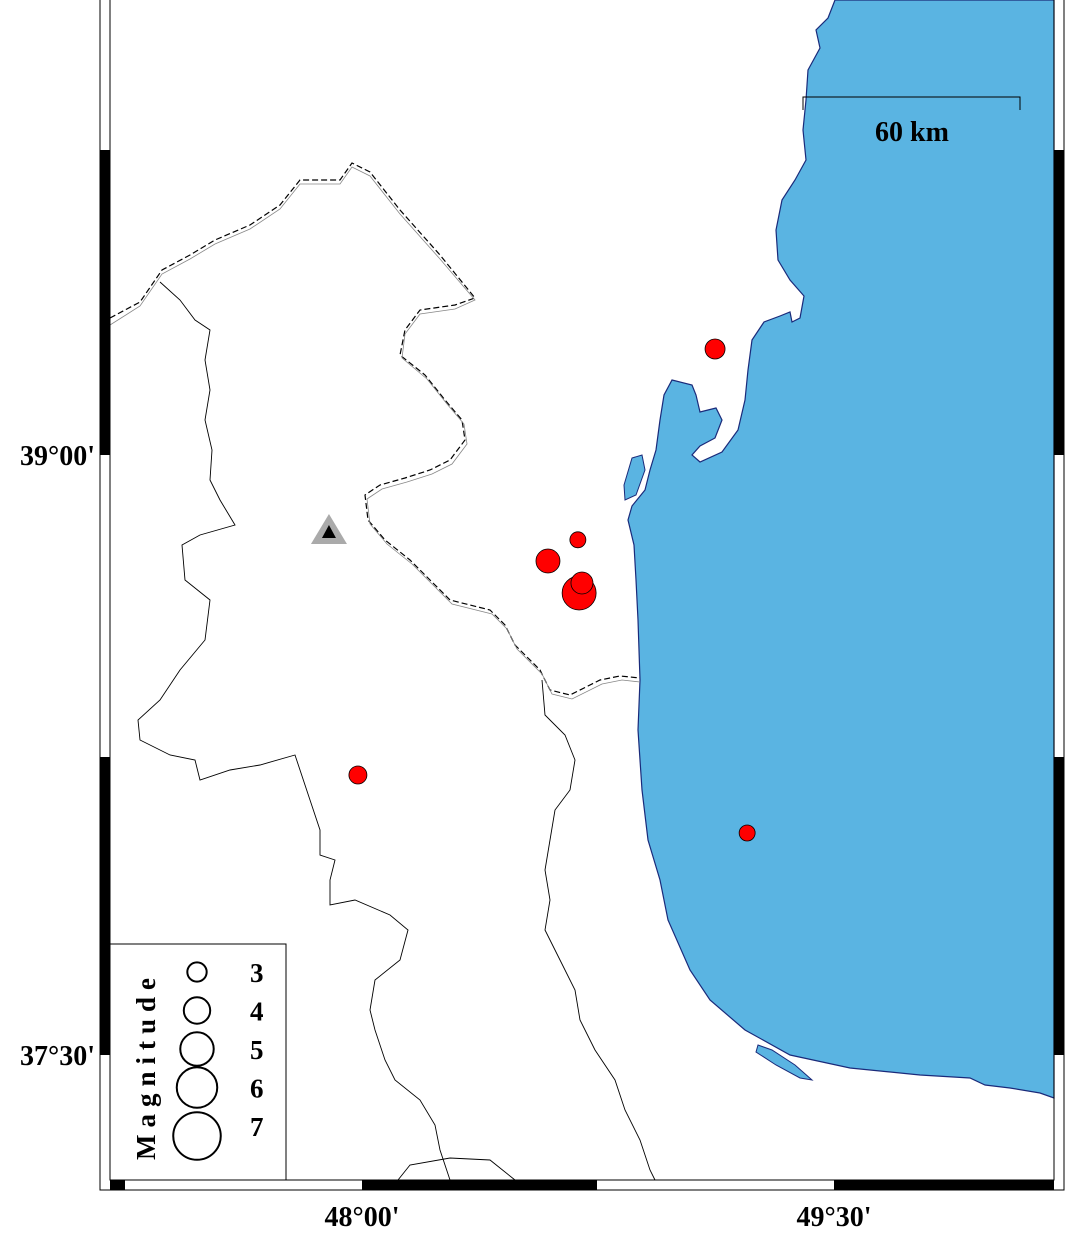 The height and width of the screenshot is (1234, 1066). Describe the element at coordinates (328, 531) in the screenshot. I see `station-marker-icon` at that location.